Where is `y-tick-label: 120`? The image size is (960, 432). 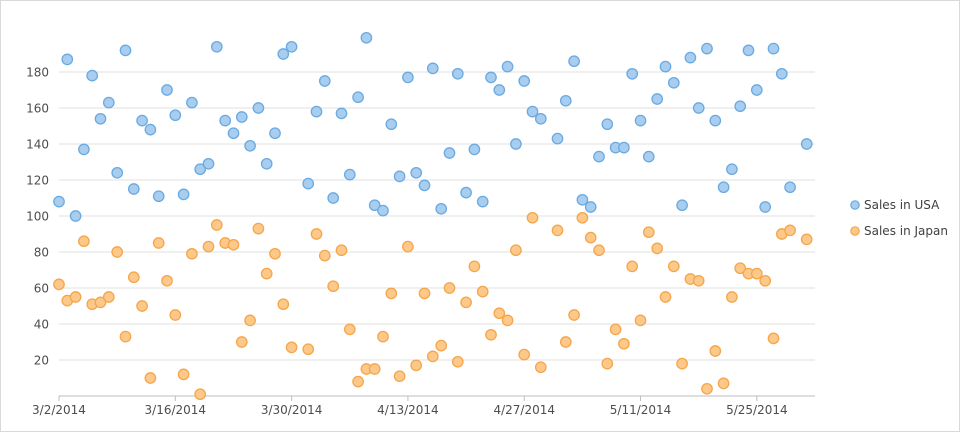
y-tick-label: 120 is located at coordinates (37, 181).